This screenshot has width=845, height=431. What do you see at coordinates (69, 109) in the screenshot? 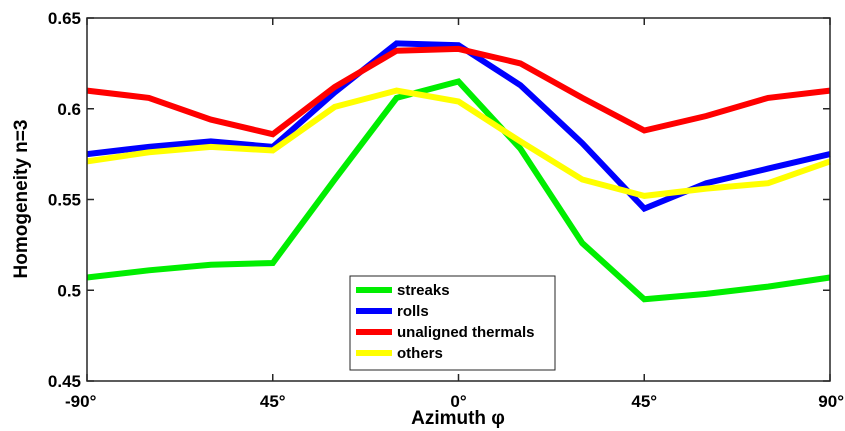
I see `y-tick-label: 0.6` at bounding box center [69, 109].